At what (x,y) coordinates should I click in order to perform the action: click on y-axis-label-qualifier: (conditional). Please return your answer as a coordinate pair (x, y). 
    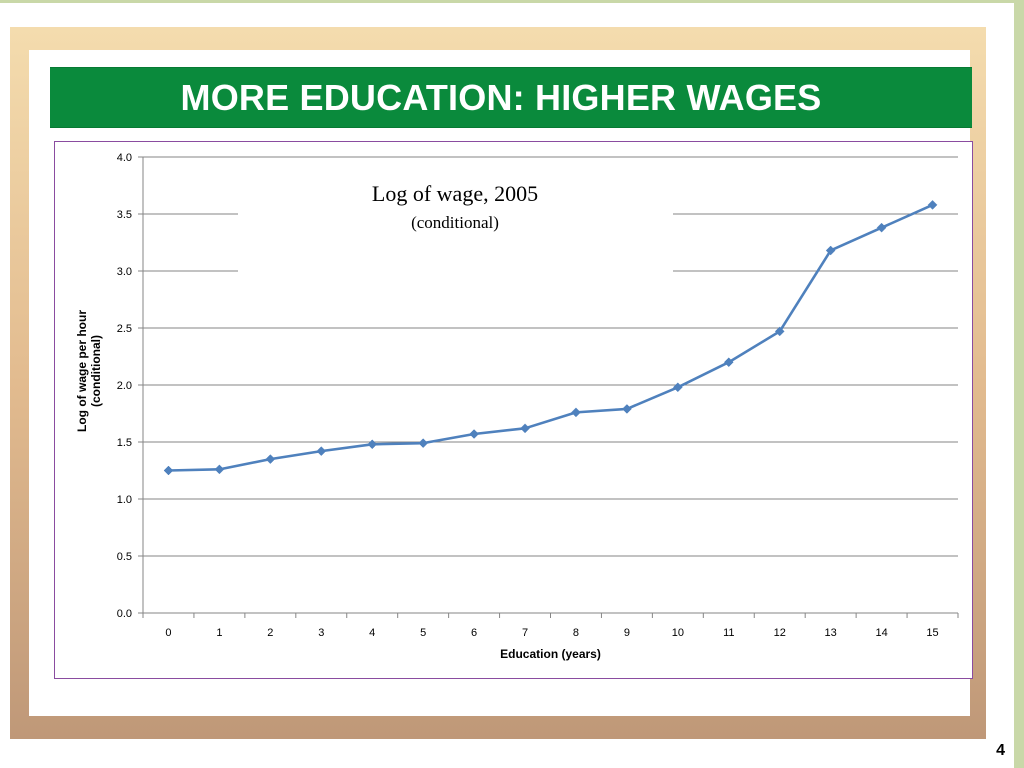
    Looking at the image, I should click on (96, 371).